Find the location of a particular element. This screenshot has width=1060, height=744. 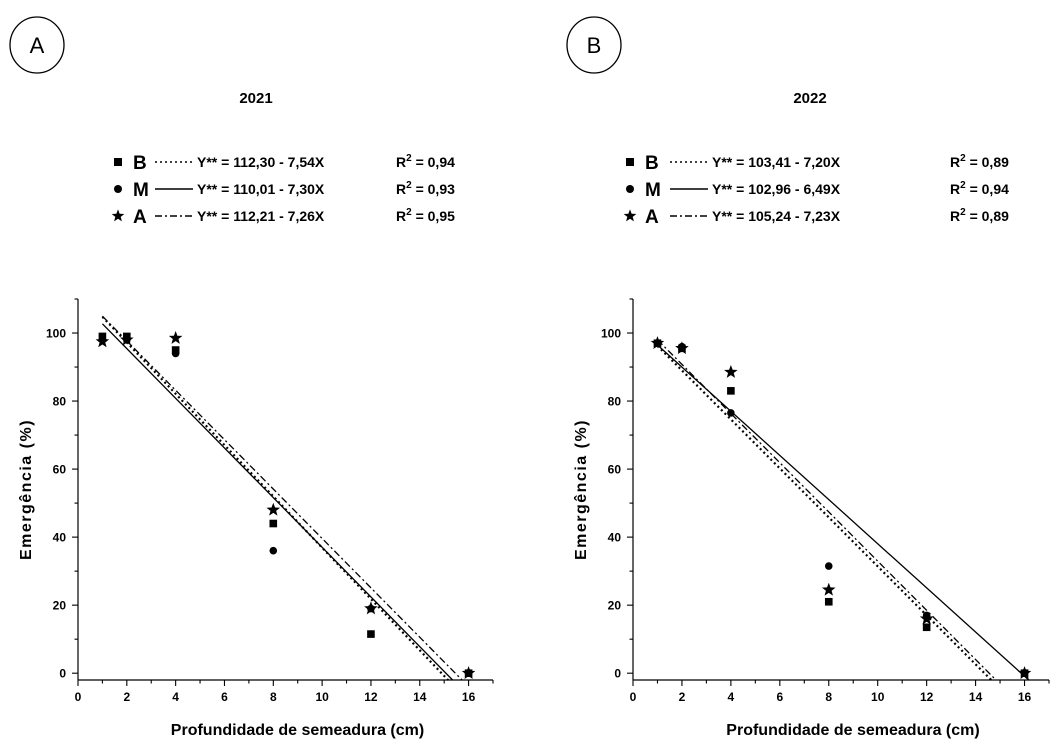

legend-equation: Y** = 110,01 - 7,30X is located at coordinates (261, 189).